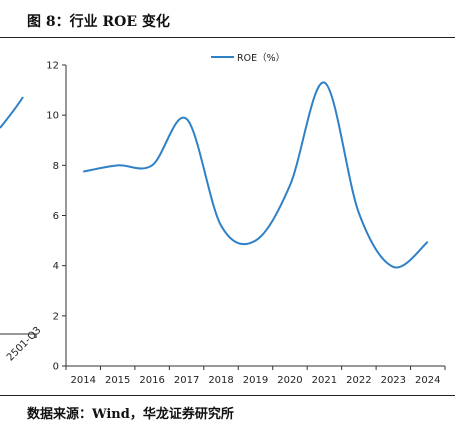  I want to click on legend-label: ROE（%）, so click(261, 58).